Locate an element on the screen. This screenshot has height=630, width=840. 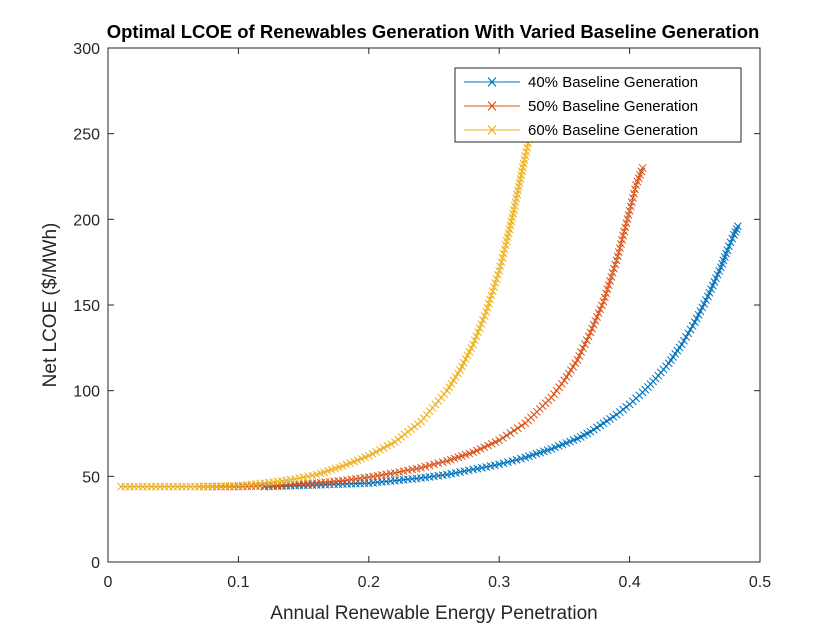
x-tick-label: 0.2 is located at coordinates (369, 582).